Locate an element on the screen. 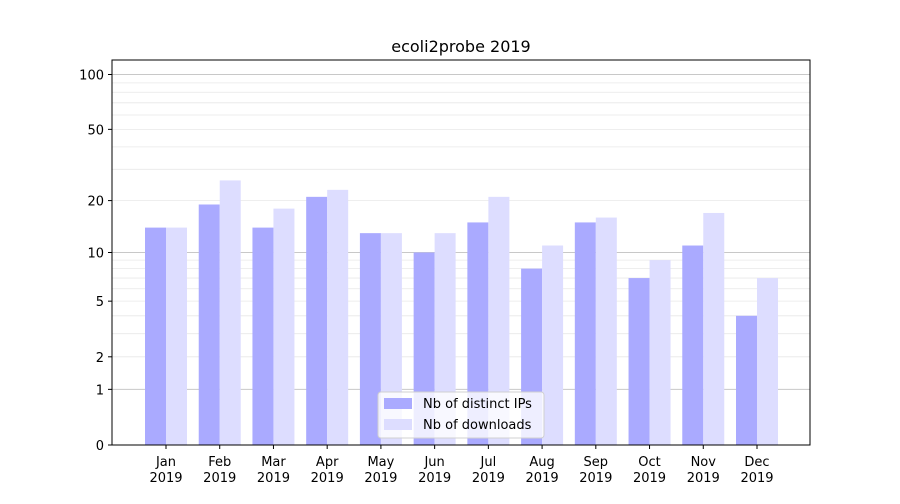 The height and width of the screenshot is (504, 900). x-tick-label: Dec is located at coordinates (756, 462).